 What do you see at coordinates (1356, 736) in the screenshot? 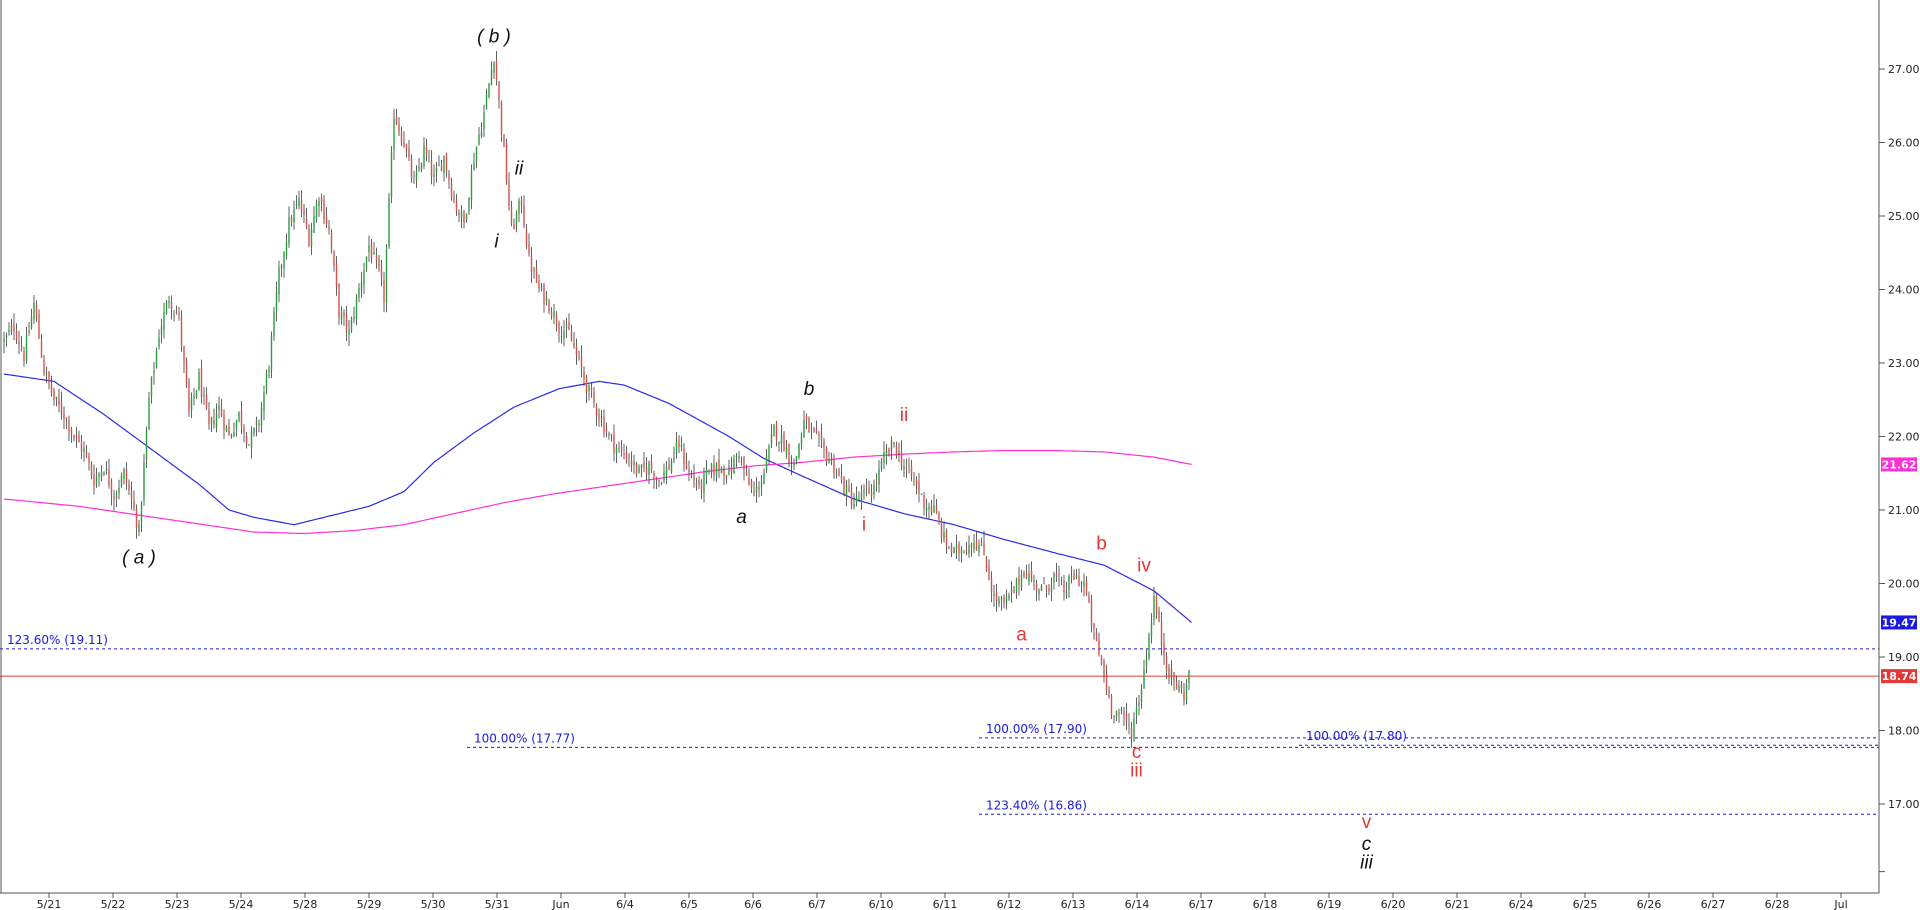
I see `level-label: 100.00% (17.80)` at bounding box center [1356, 736].